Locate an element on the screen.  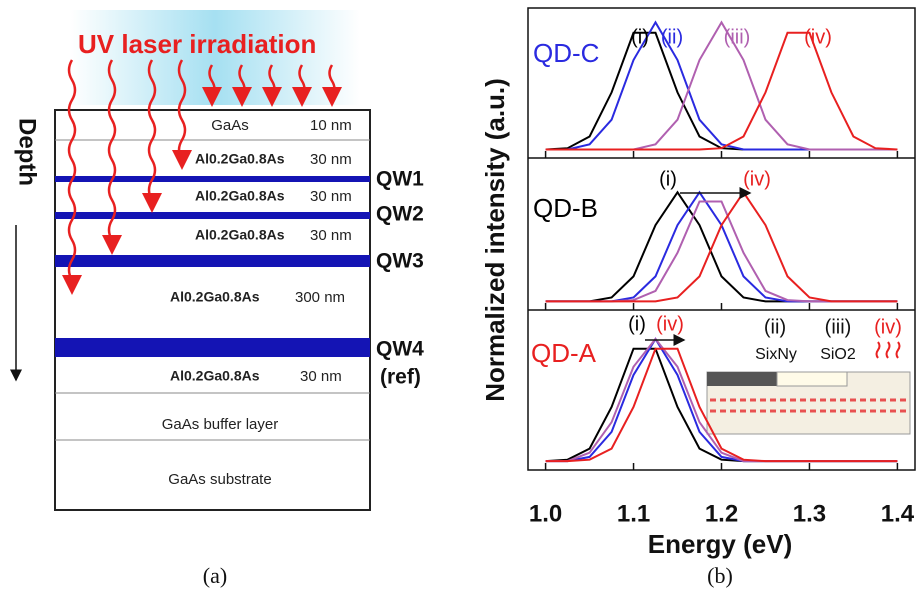
x-tick-label: 1.0 is located at coordinates (545, 513).